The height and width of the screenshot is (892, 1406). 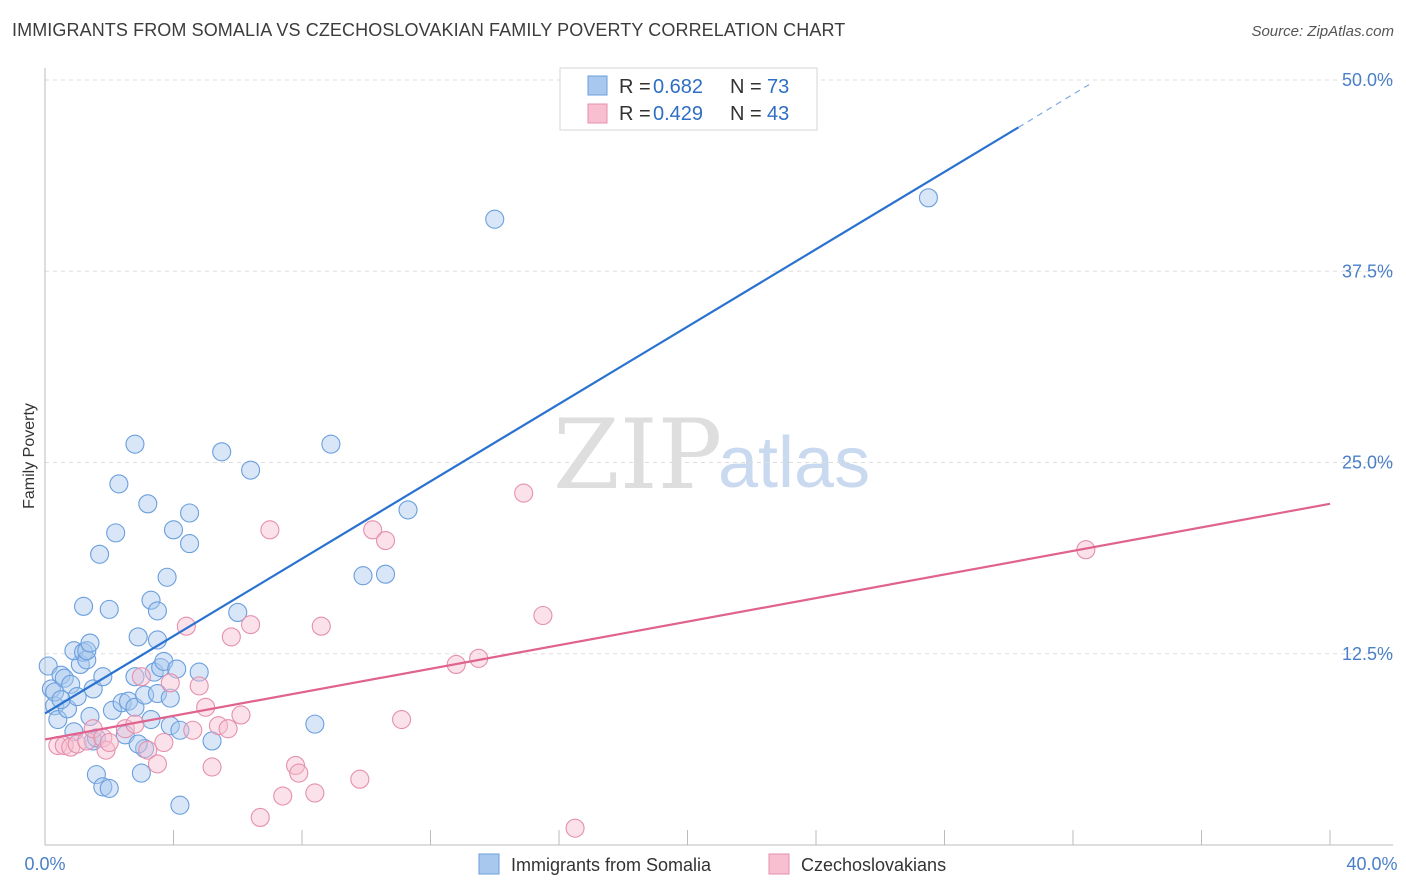 What do you see at coordinates (1367, 463) in the screenshot?
I see `y-tick-label: 25.0%` at bounding box center [1367, 463].